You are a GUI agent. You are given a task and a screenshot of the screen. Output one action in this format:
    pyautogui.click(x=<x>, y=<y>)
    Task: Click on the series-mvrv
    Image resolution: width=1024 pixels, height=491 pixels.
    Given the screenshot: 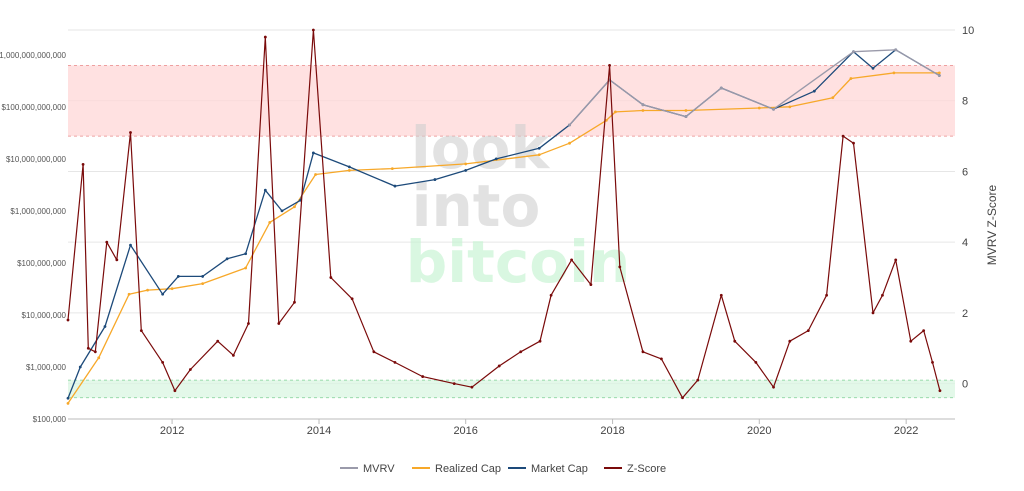 What is the action you would take?
    pyautogui.click(x=754, y=87)
    